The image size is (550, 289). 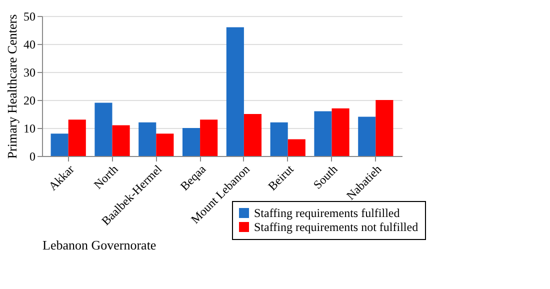 What do you see at coordinates (30, 101) in the screenshot?
I see `y-tick-label: 20` at bounding box center [30, 101].